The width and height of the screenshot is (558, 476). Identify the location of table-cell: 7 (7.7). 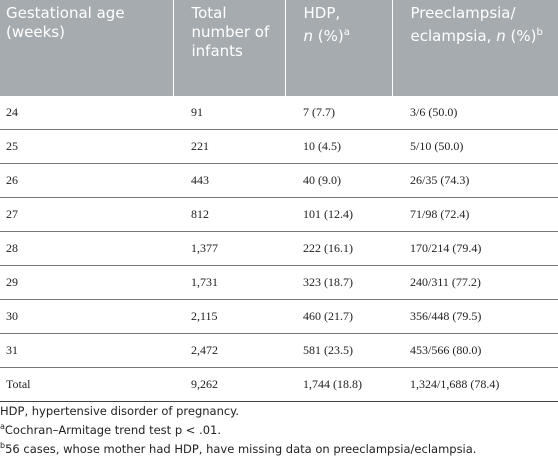
(338, 113).